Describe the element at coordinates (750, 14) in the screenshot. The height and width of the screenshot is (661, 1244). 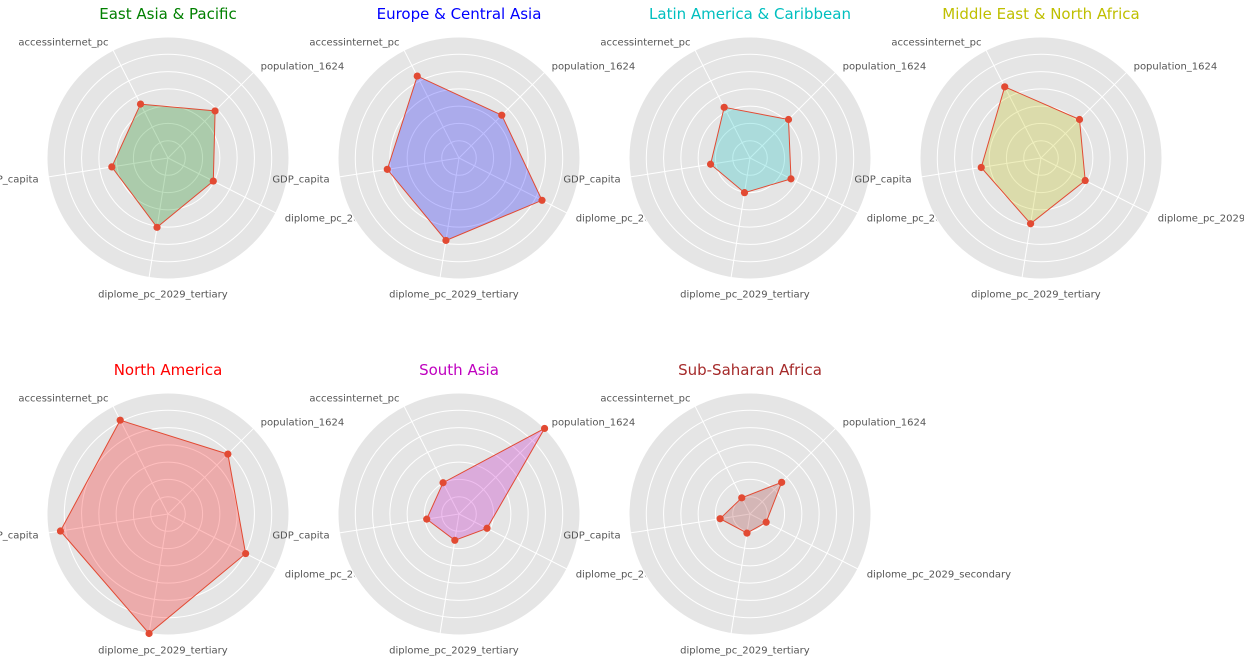
I see `chart-title: Latin America & Caribbean` at that location.